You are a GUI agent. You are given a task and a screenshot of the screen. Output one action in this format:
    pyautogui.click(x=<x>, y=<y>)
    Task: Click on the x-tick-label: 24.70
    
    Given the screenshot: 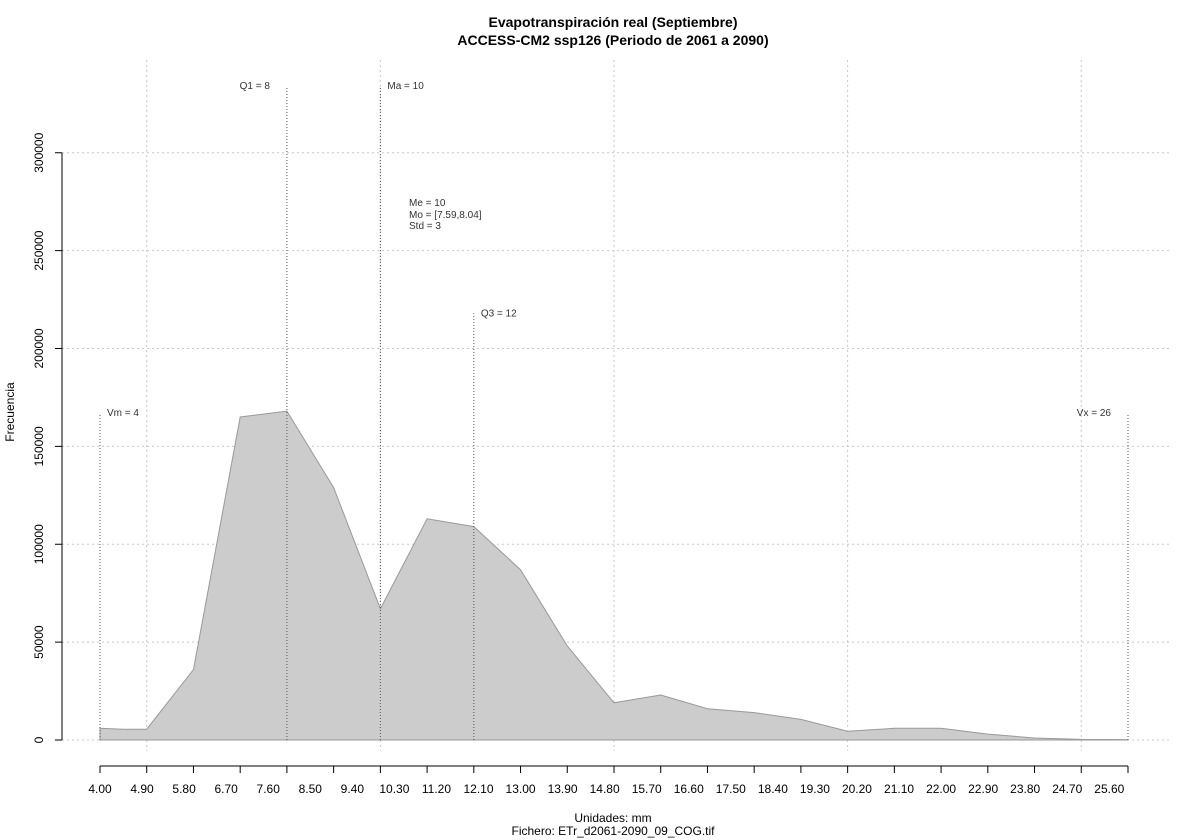 What is the action you would take?
    pyautogui.click(x=1067, y=789)
    